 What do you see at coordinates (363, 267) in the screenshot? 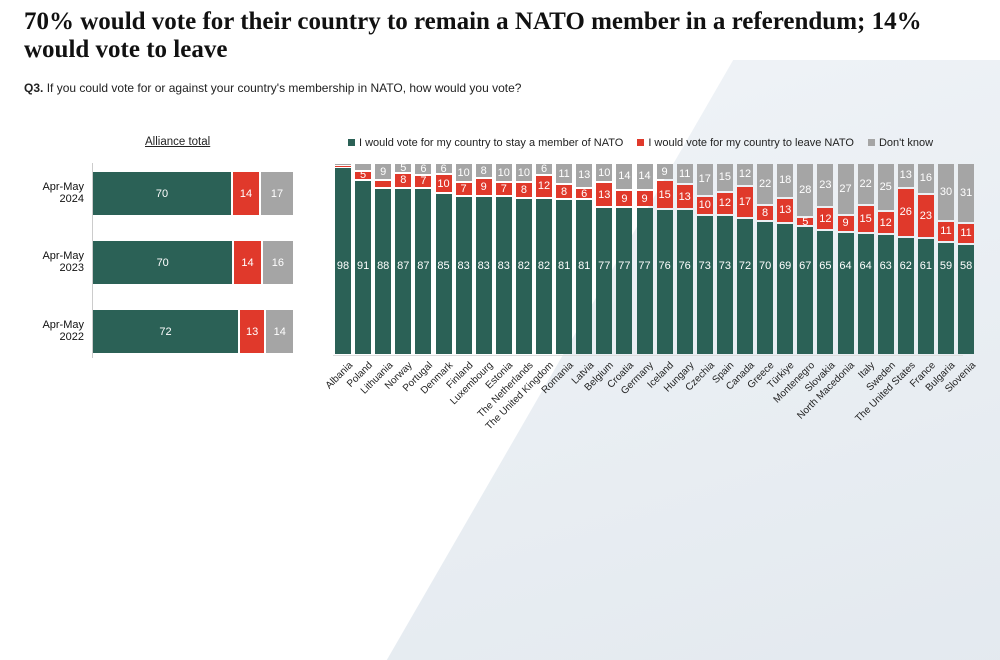
I see `segment-stay: 91` at bounding box center [363, 267].